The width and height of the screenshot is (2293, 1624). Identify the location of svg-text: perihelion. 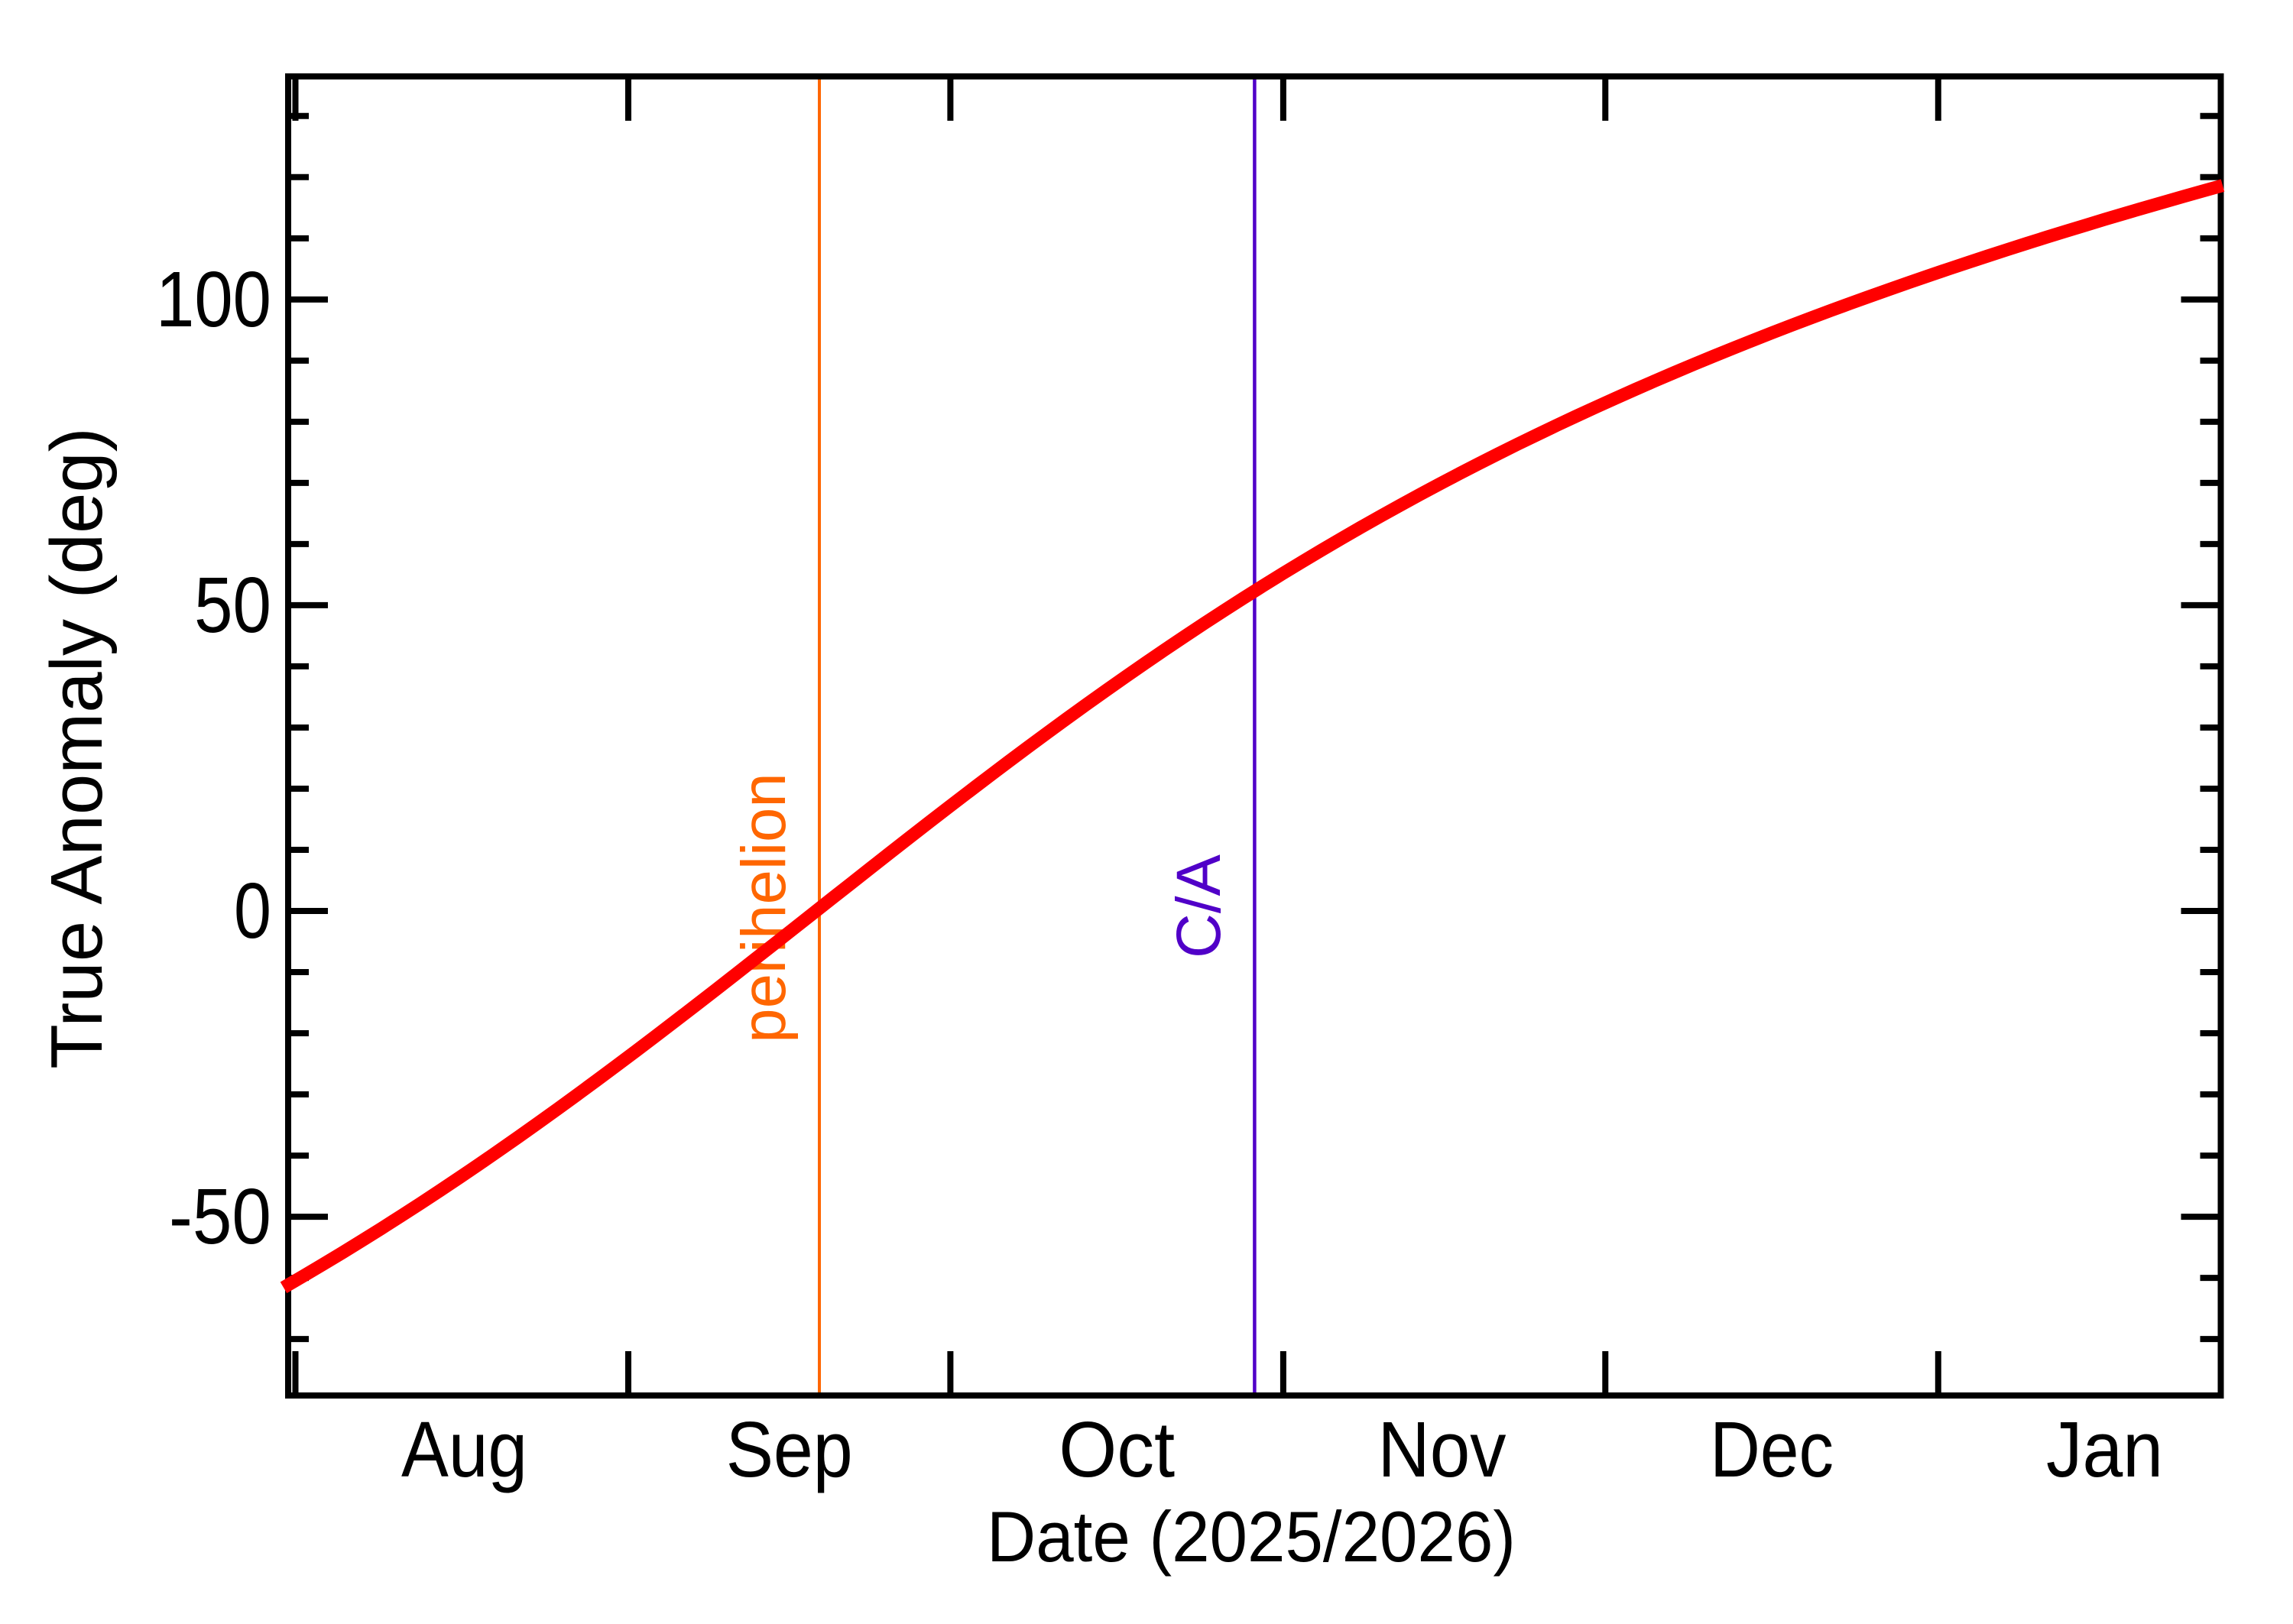
(764, 907).